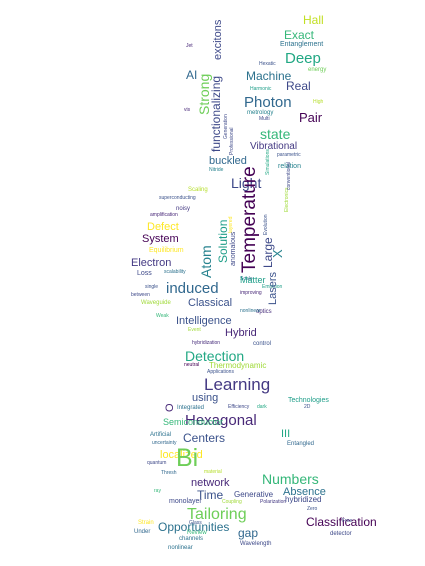 The width and height of the screenshot is (425, 566). I want to click on word-absence: Generative, so click(254, 494).